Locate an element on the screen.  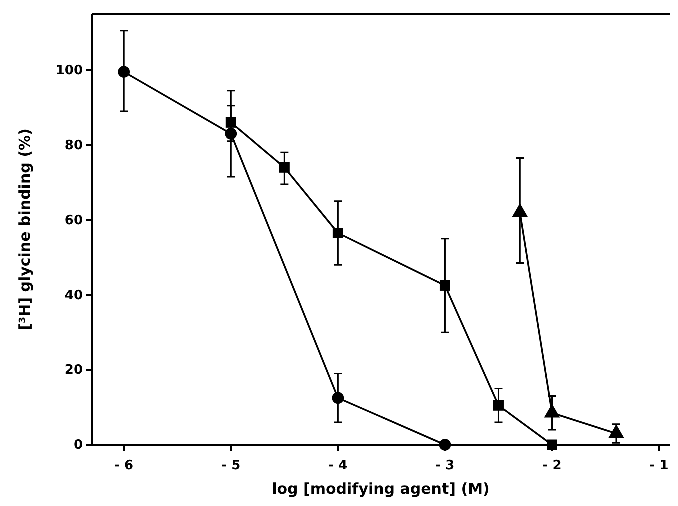
y-tick-label: 20 is located at coordinates (73, 370).